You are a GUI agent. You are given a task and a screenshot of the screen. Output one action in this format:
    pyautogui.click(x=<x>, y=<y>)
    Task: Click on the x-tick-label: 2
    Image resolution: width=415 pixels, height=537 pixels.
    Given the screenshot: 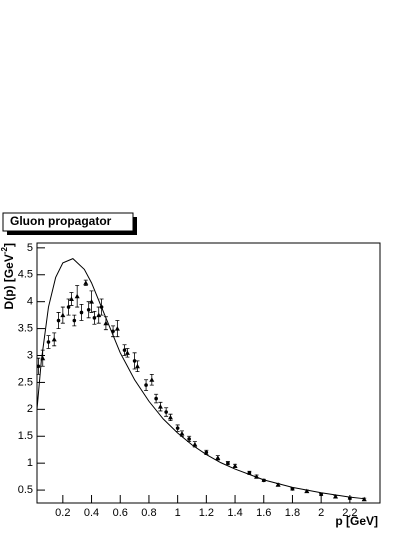 What is the action you would take?
    pyautogui.click(x=321, y=513)
    